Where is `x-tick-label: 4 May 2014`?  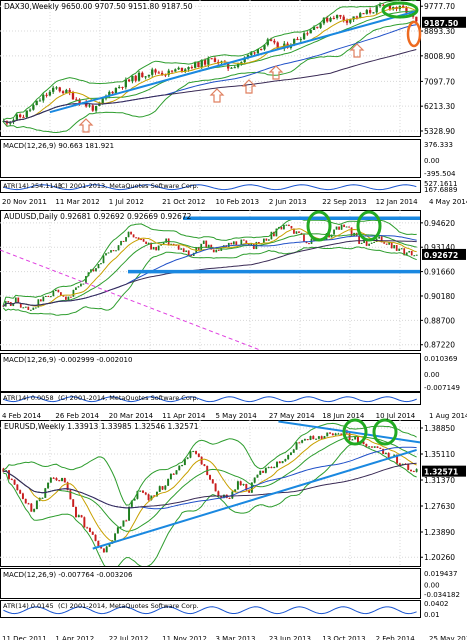 x-tick-label: 4 May 2014 is located at coordinates (448, 202).